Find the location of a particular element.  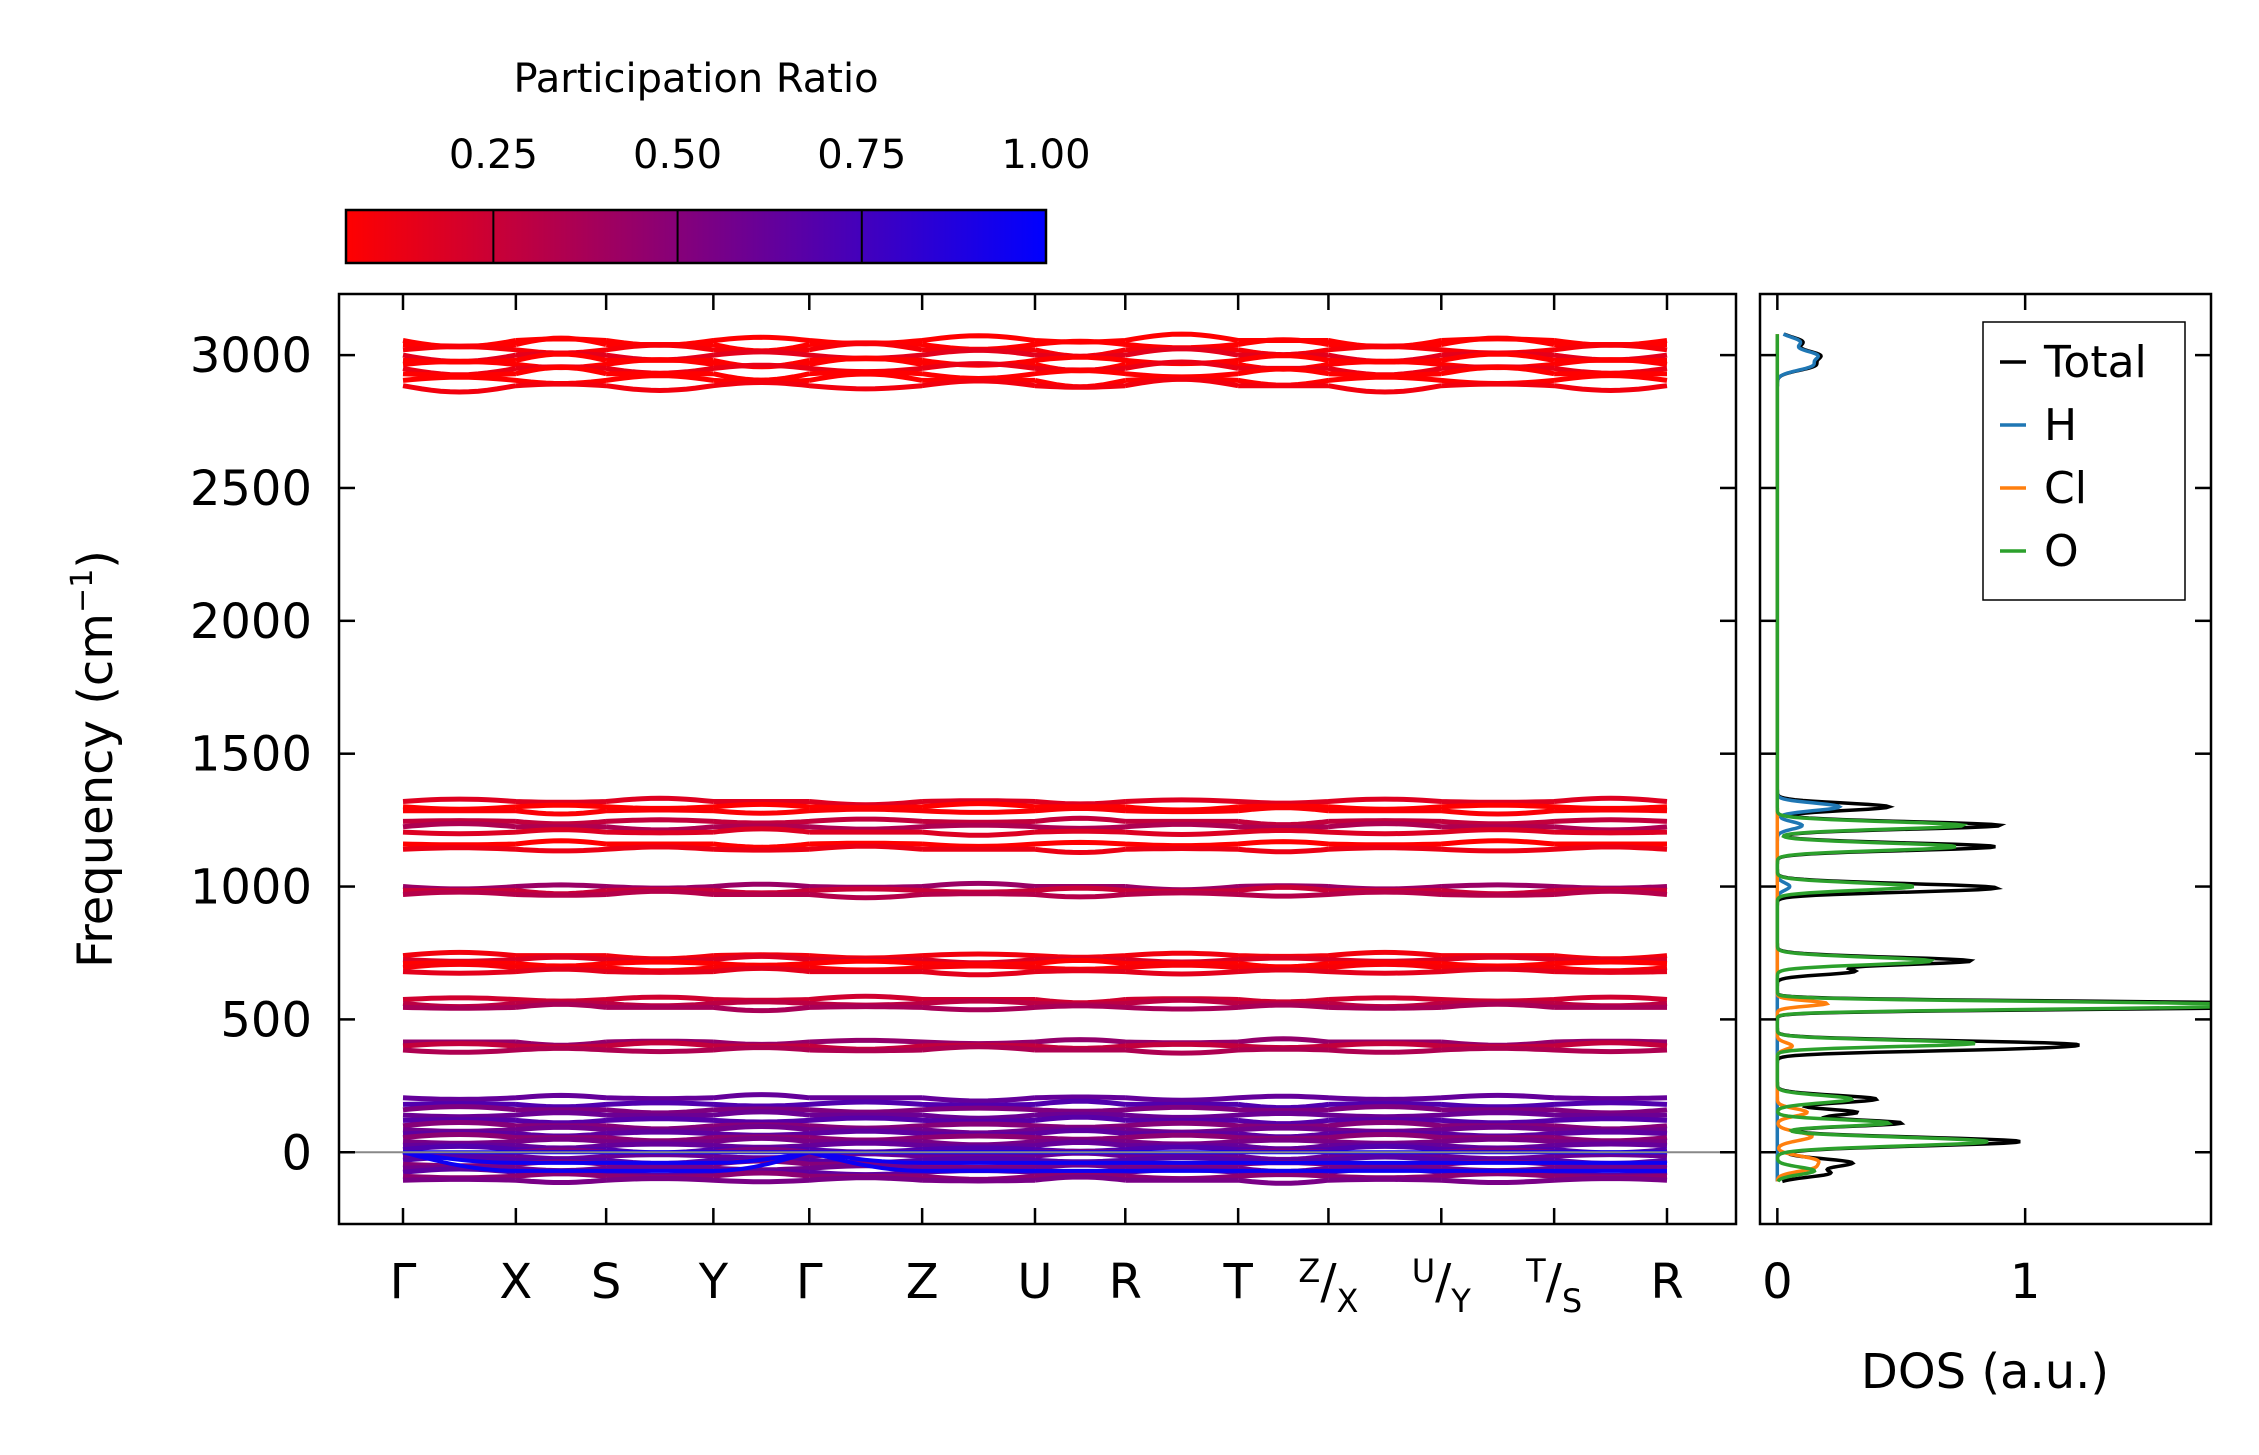

kpoint-labels: Γ X S Y Γ Z U R T Z/X U/Y T/S R is located at coordinates (1037, 1286).